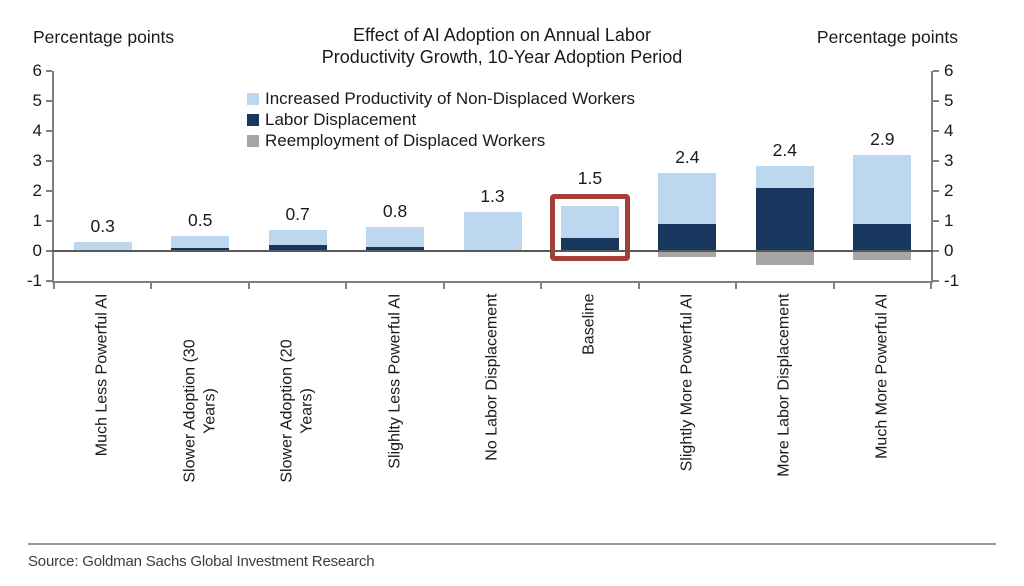 This screenshot has height=586, width=1024. I want to click on y-tick-label-right: 4, so click(949, 130).